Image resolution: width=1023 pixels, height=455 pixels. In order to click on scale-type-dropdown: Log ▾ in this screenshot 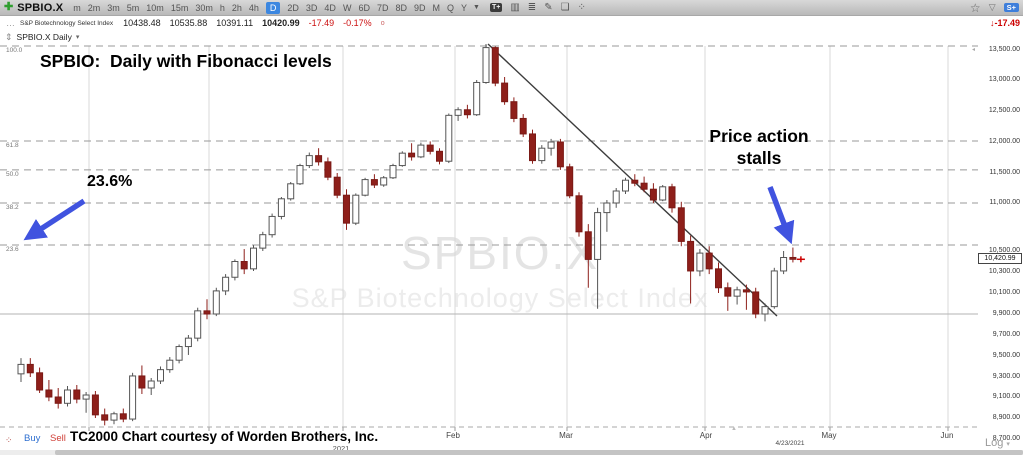, I will do `click(997, 443)`.